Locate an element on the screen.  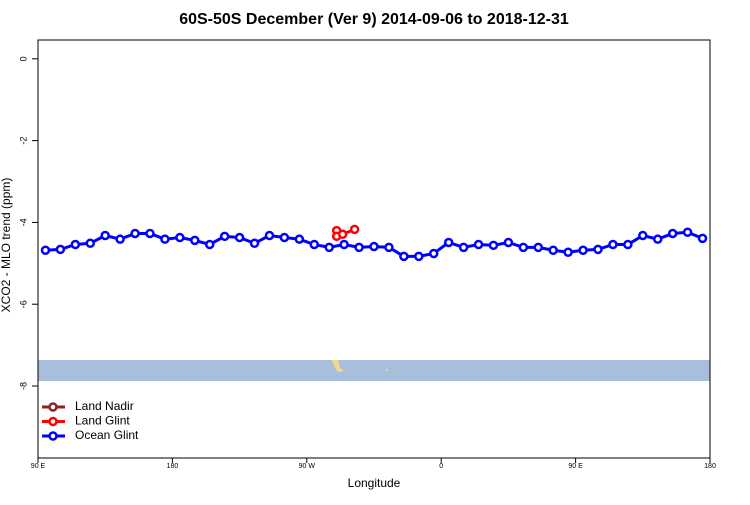
legend-label: Land Nadir is located at coordinates (104, 406).